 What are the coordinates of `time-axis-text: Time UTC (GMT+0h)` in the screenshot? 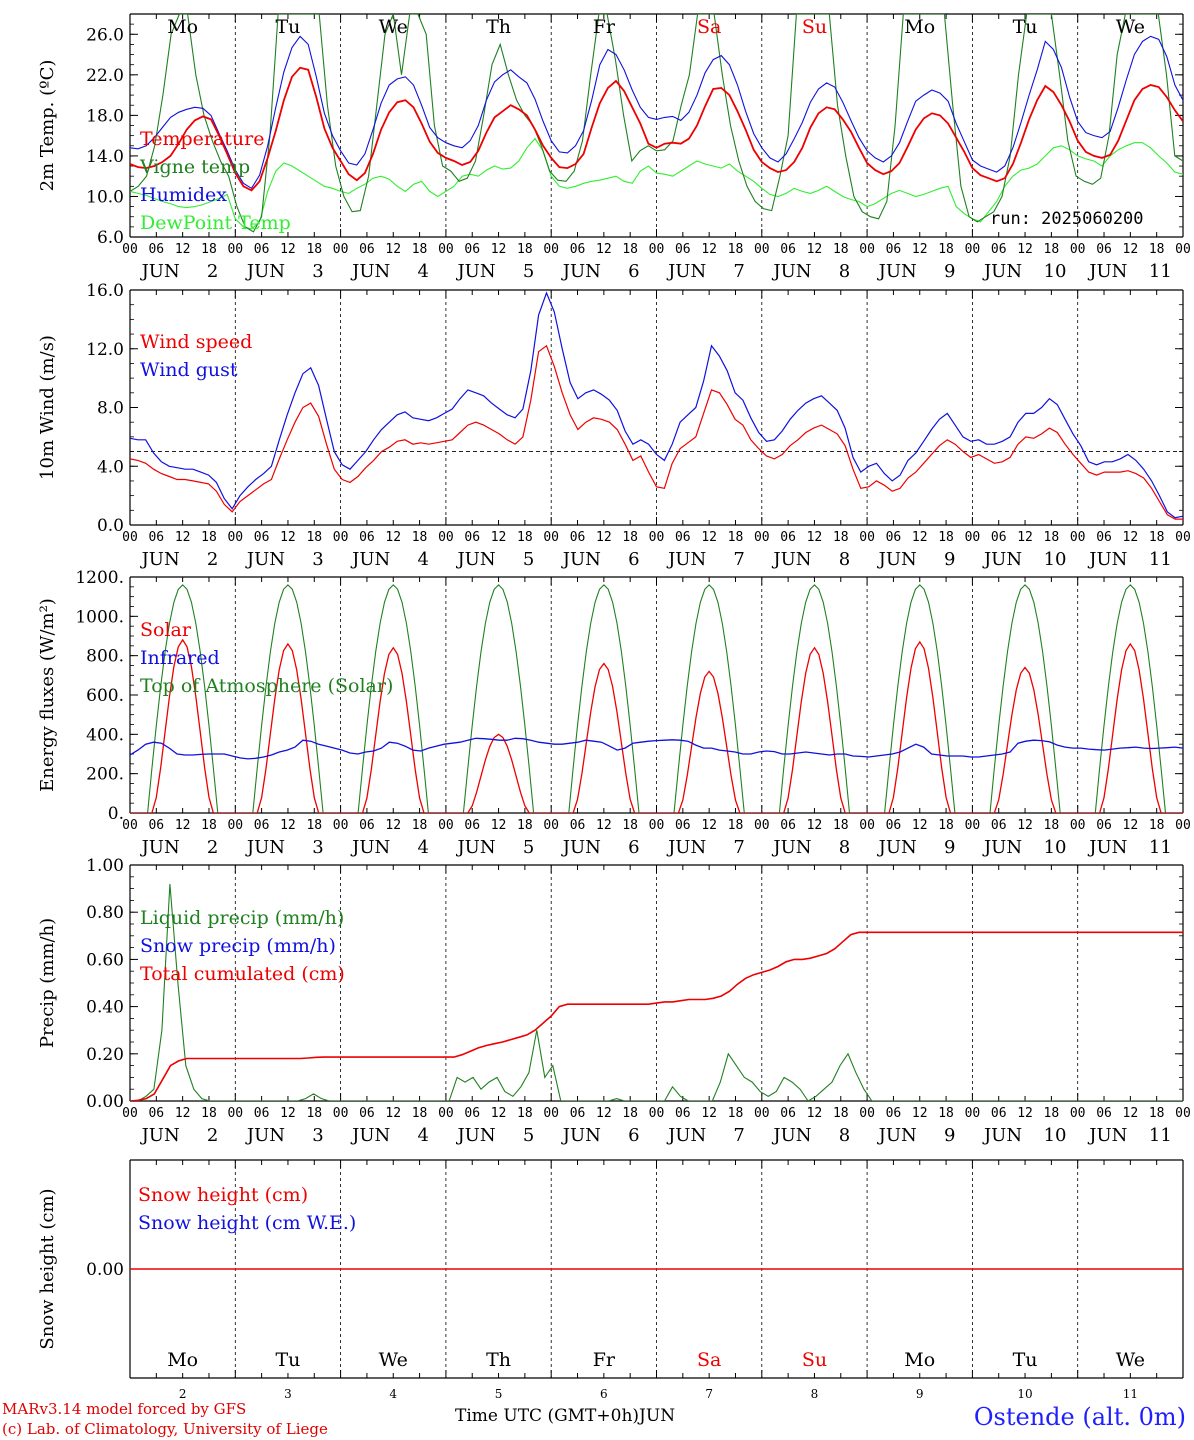 It's located at (547, 1416).